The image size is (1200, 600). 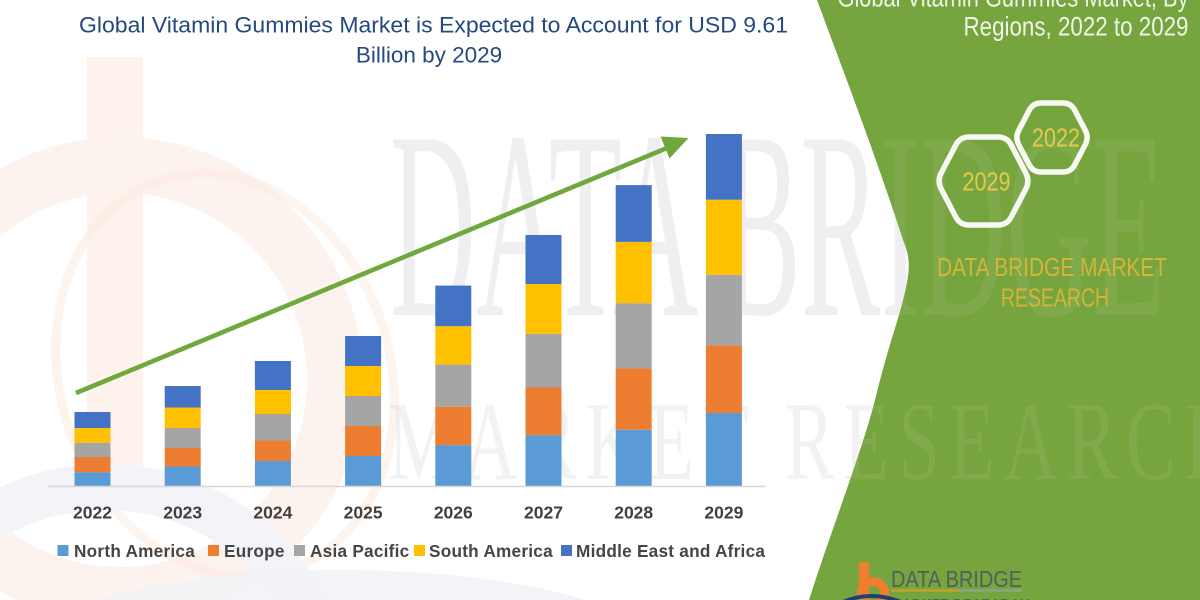 I want to click on svg-text: North America, so click(x=134, y=551).